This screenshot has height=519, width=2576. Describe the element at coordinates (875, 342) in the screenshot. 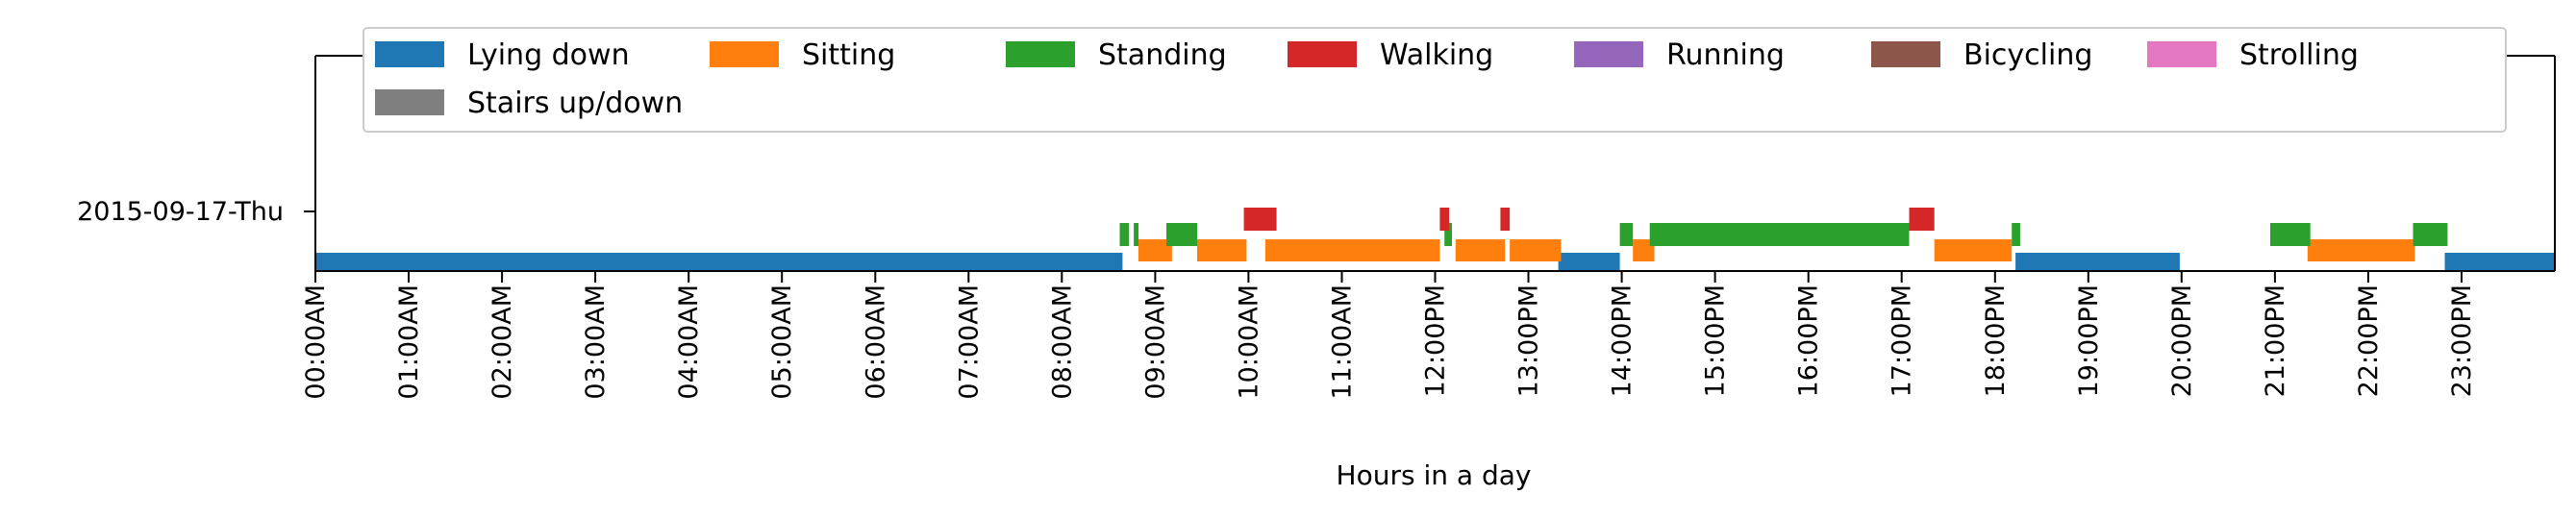

I see `x-tick-label: 06:00AM` at that location.